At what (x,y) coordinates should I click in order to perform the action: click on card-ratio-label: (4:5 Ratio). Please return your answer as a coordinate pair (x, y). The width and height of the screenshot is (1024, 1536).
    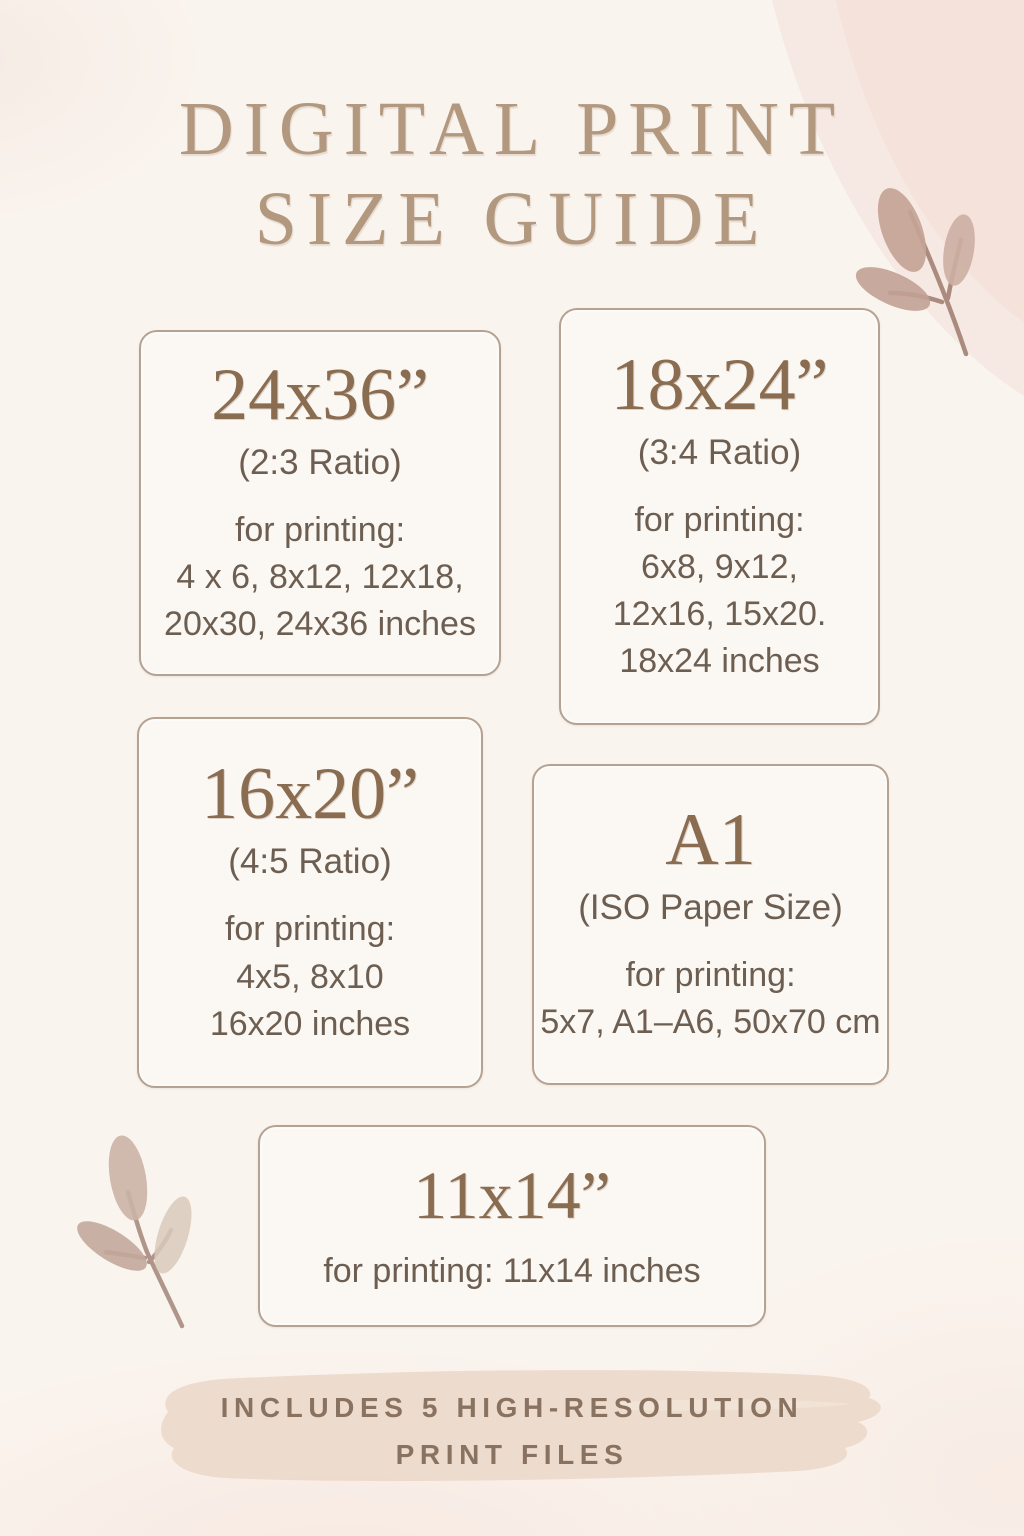
    Looking at the image, I should click on (310, 862).